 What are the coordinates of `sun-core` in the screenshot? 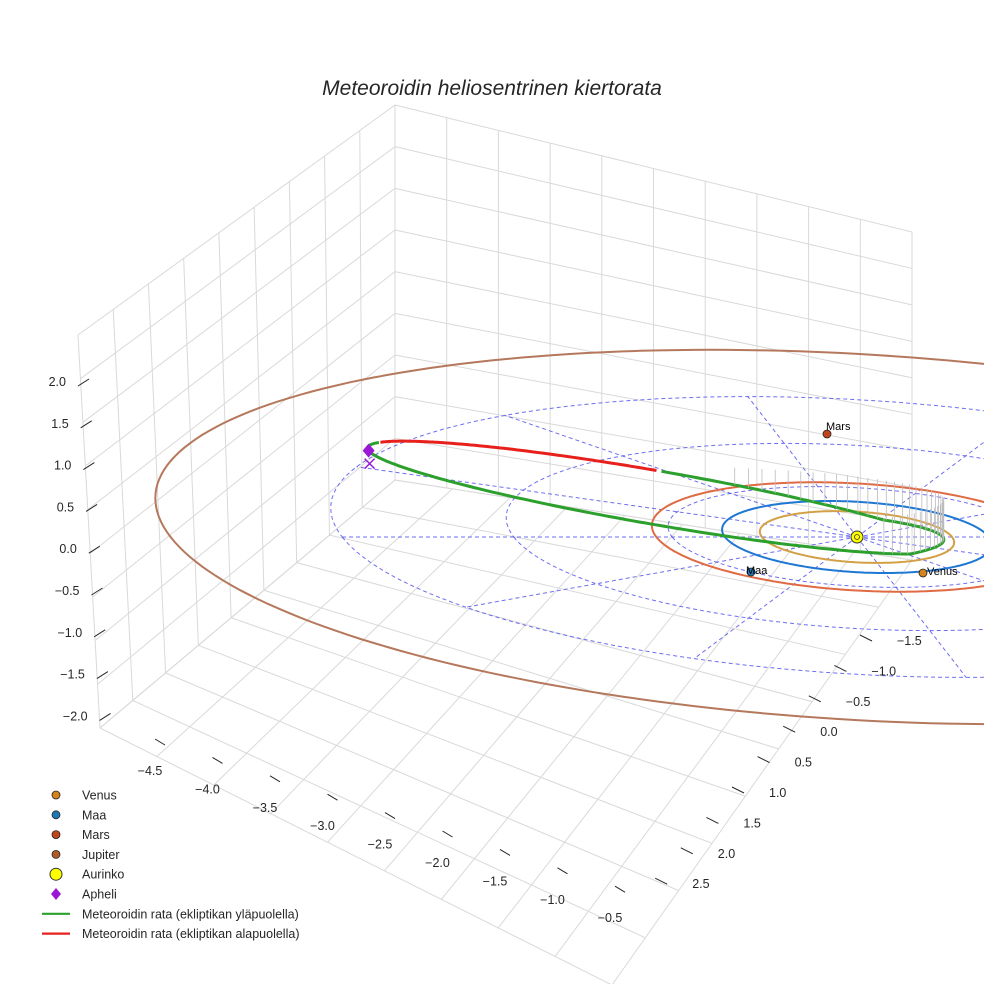 It's located at (857, 537).